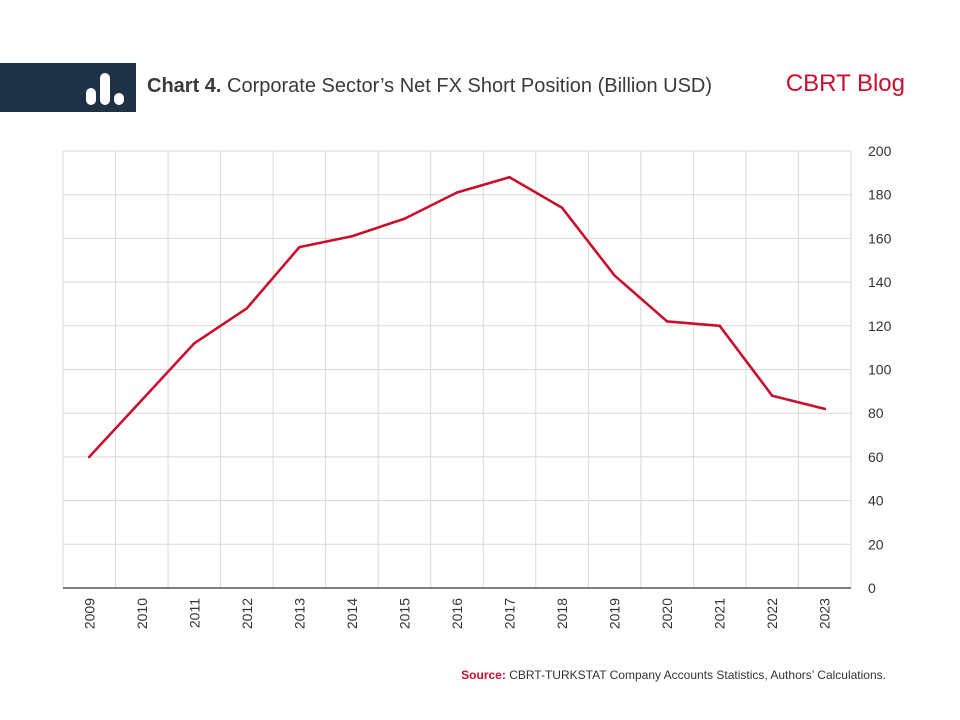  I want to click on y-axis-ticks: 0 20 40 60 80 100 120 140 160 180 200, so click(880, 369).